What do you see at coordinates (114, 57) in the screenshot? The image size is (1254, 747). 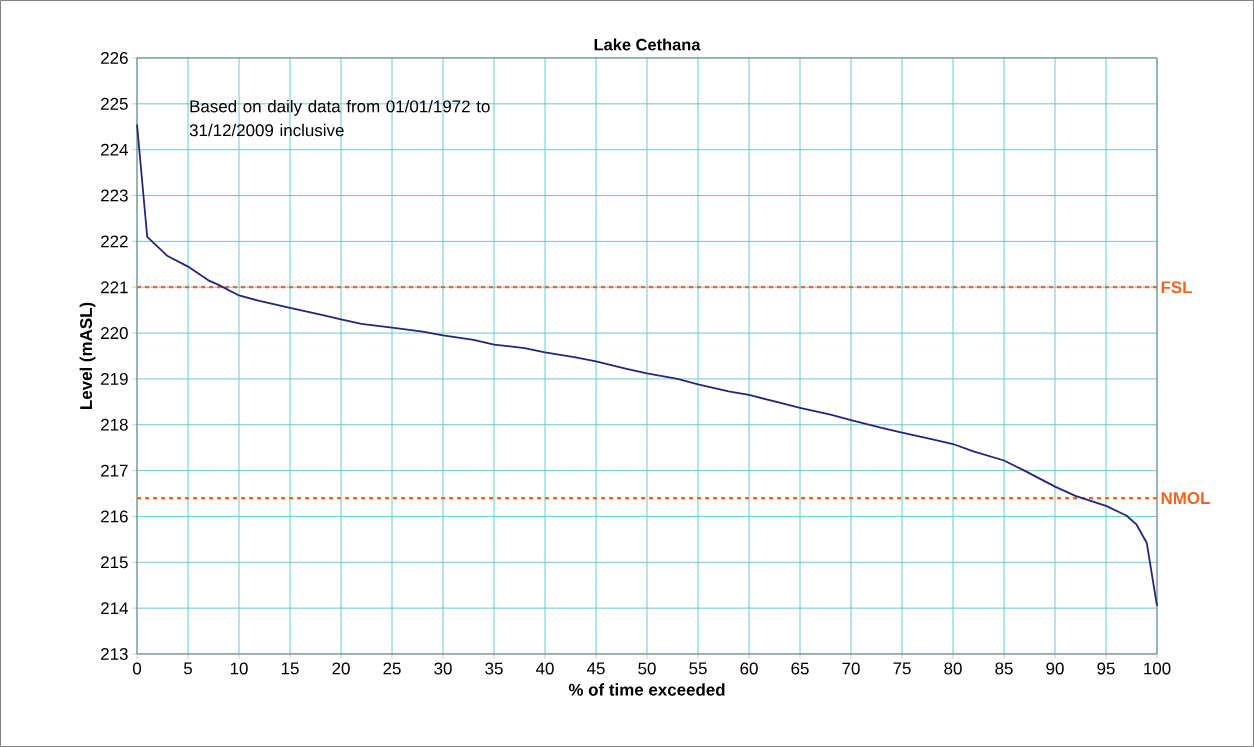 I see `y-tick-label: 226` at bounding box center [114, 57].